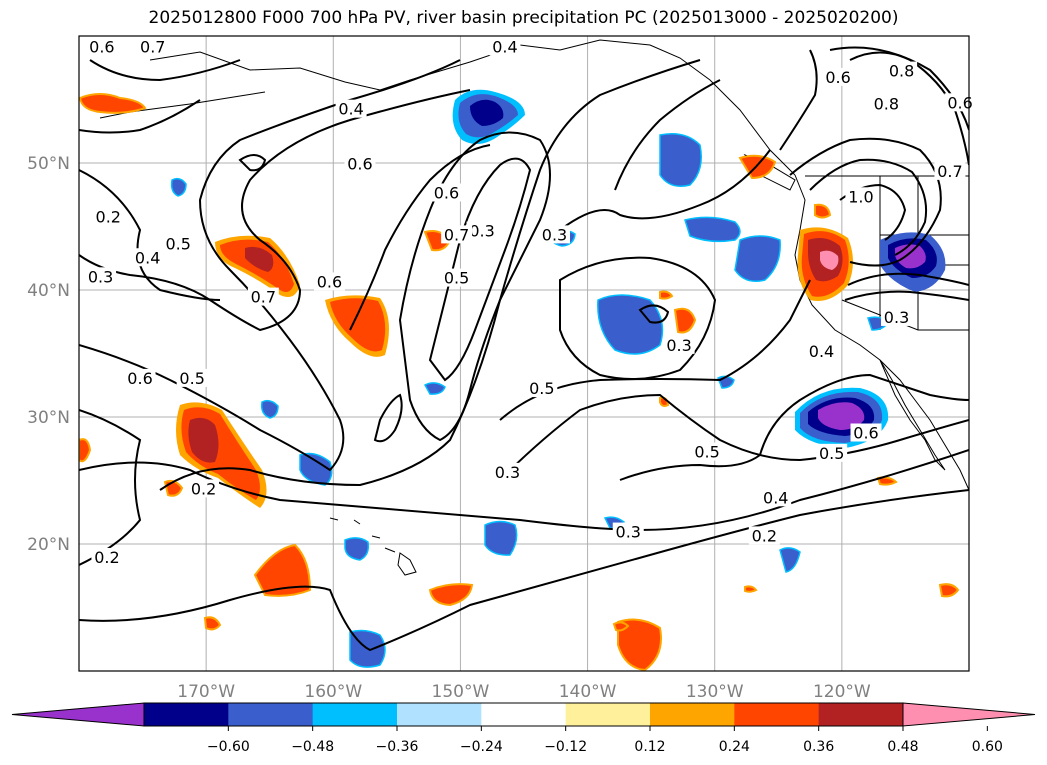 The image size is (1047, 765). What do you see at coordinates (312, 747) in the screenshot?
I see `colorbar-tick-label: −0.48` at bounding box center [312, 747].